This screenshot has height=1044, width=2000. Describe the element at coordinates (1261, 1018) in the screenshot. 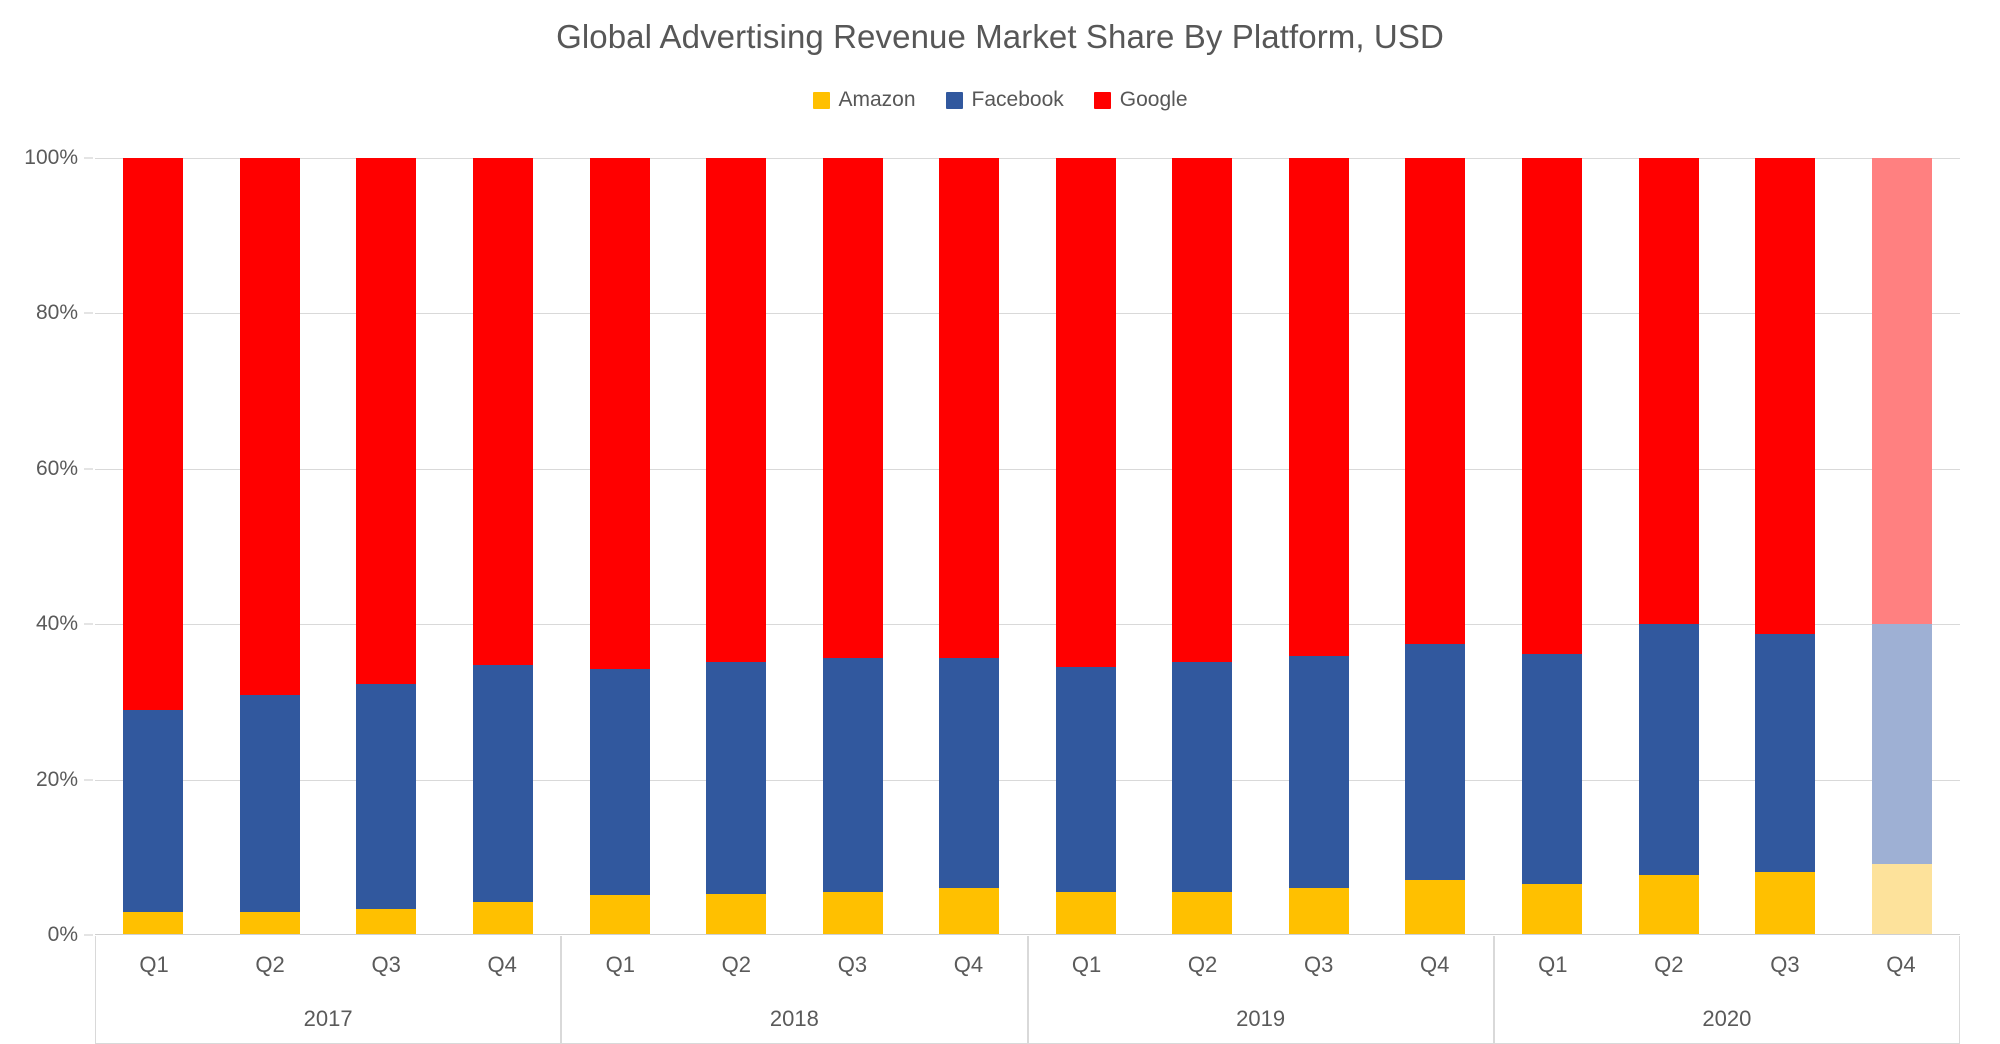

I see `x-axis-year-label: 2019` at that location.